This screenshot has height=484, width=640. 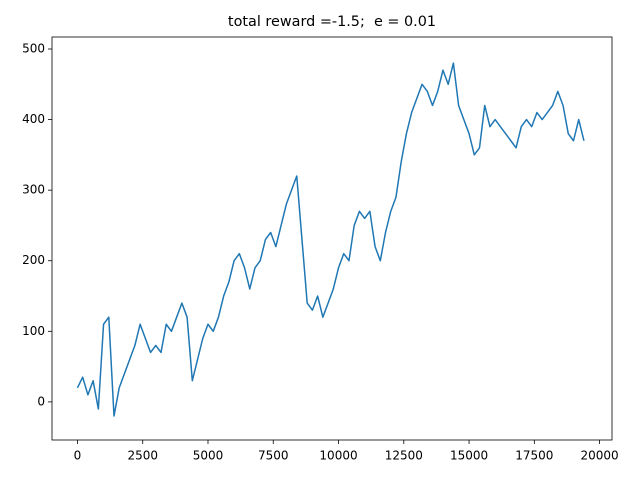 What do you see at coordinates (534, 456) in the screenshot?
I see `x-tick-label: 17500` at bounding box center [534, 456].